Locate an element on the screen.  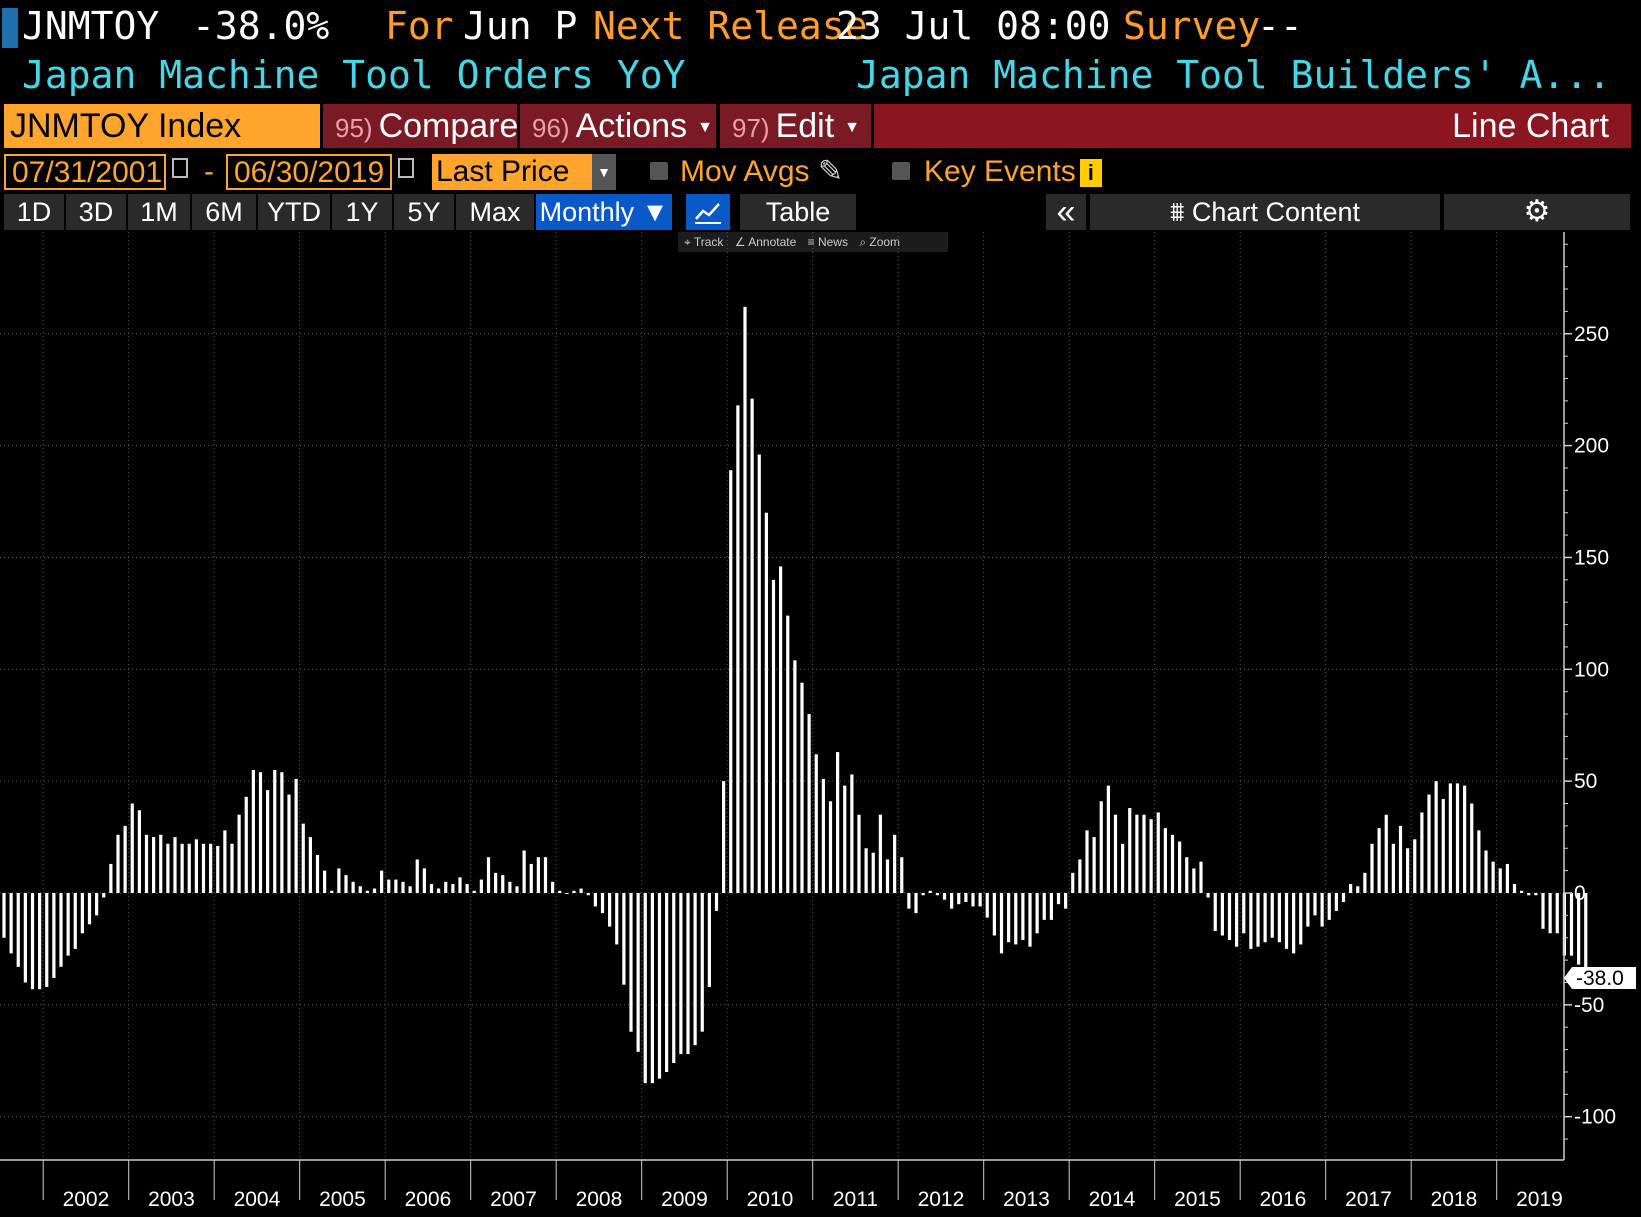
track-tool: ⌖ Track is located at coordinates (704, 242).